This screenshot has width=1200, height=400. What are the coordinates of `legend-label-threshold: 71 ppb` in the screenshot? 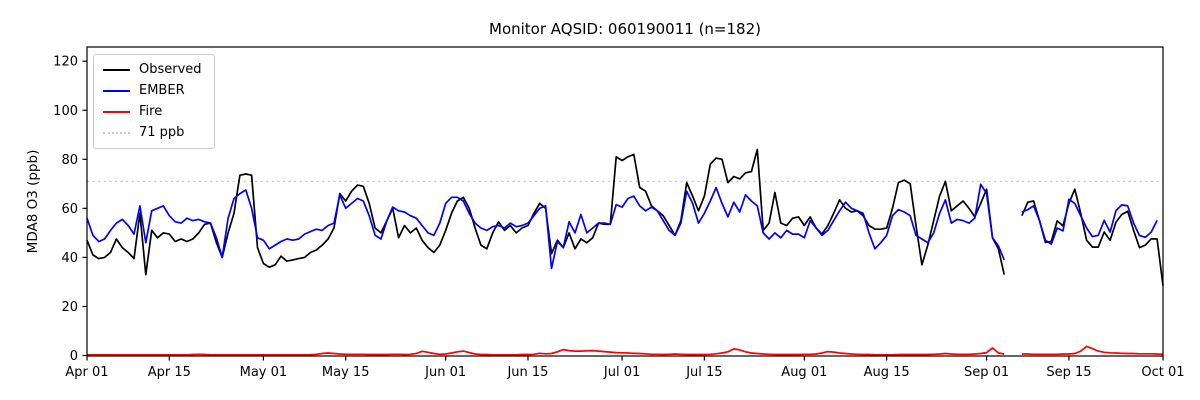 It's located at (162, 132).